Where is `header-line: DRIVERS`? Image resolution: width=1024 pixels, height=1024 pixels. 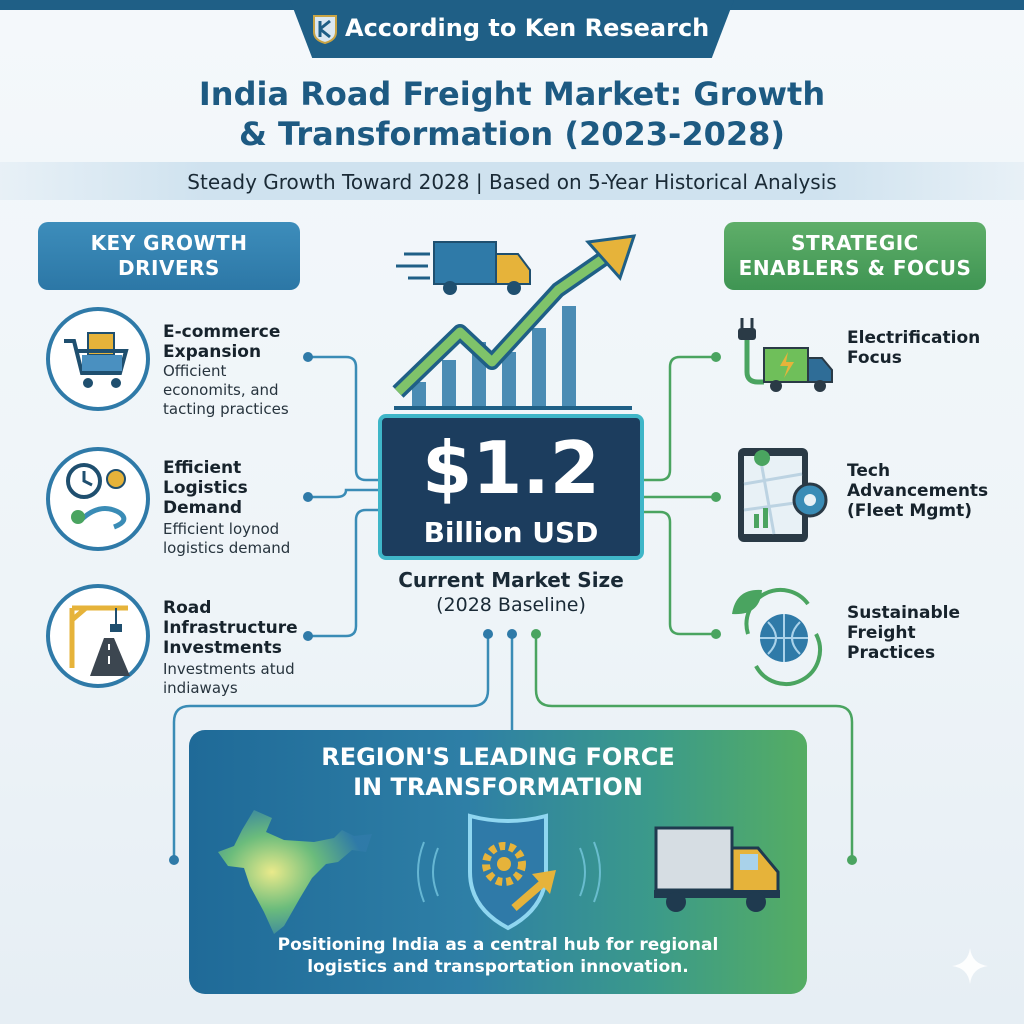 header-line: DRIVERS is located at coordinates (169, 268).